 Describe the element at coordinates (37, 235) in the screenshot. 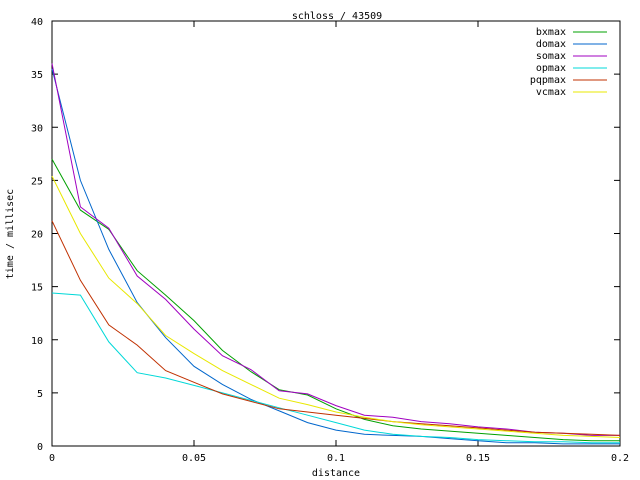

I see `y-tick-label: 20` at that location.